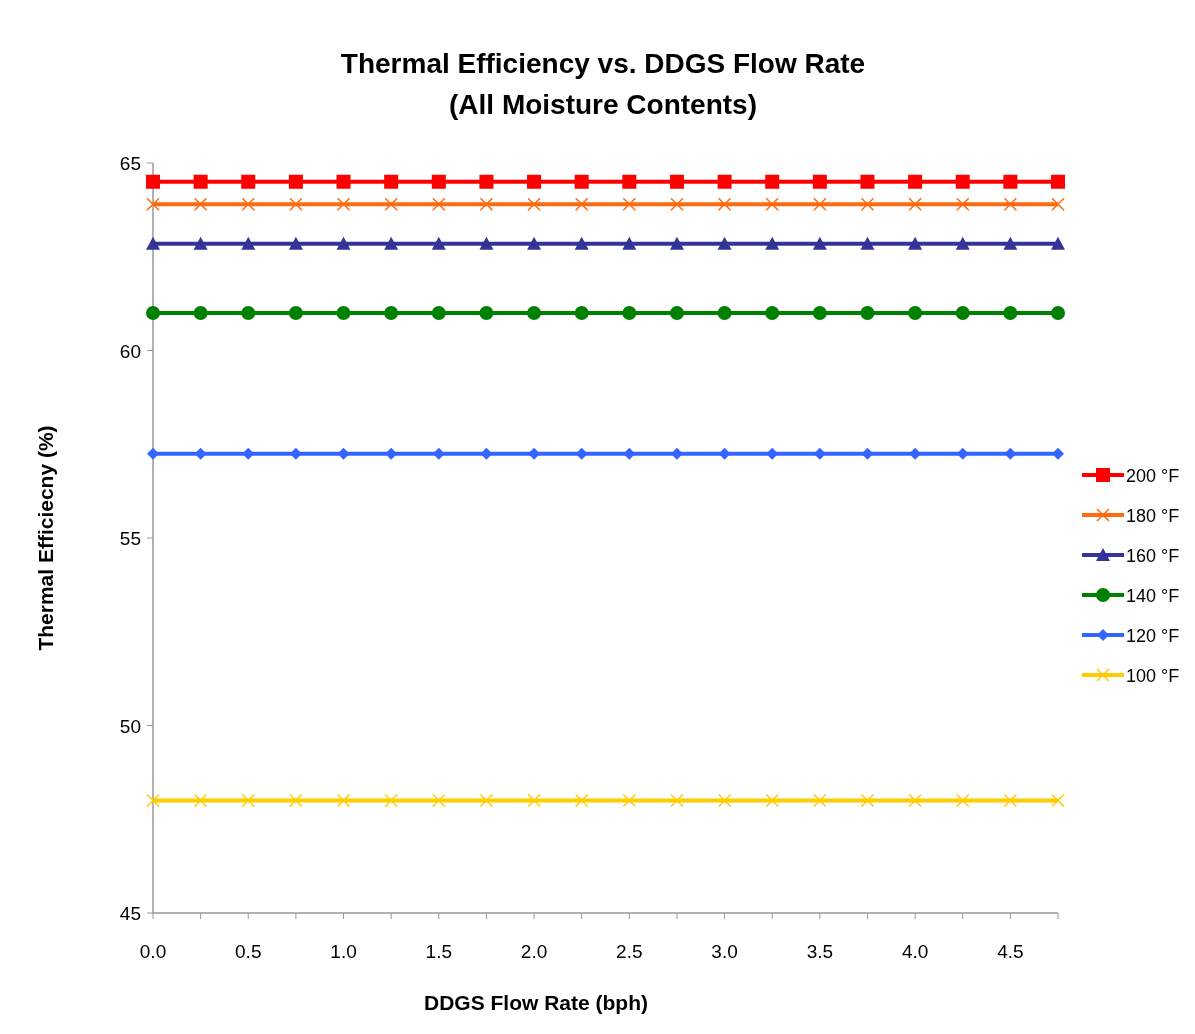 The width and height of the screenshot is (1195, 1034). Describe the element at coordinates (130, 913) in the screenshot. I see `y-tick-label: 45` at that location.